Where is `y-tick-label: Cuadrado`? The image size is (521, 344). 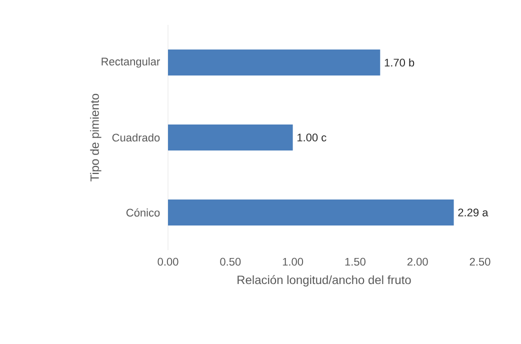
y-tick-label: Cuadrado is located at coordinates (136, 137).